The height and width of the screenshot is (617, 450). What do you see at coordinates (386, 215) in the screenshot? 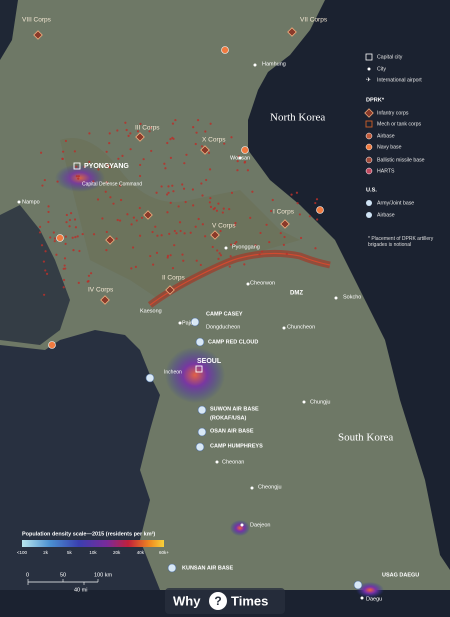
I see `legend-label: Airbase` at bounding box center [386, 215].